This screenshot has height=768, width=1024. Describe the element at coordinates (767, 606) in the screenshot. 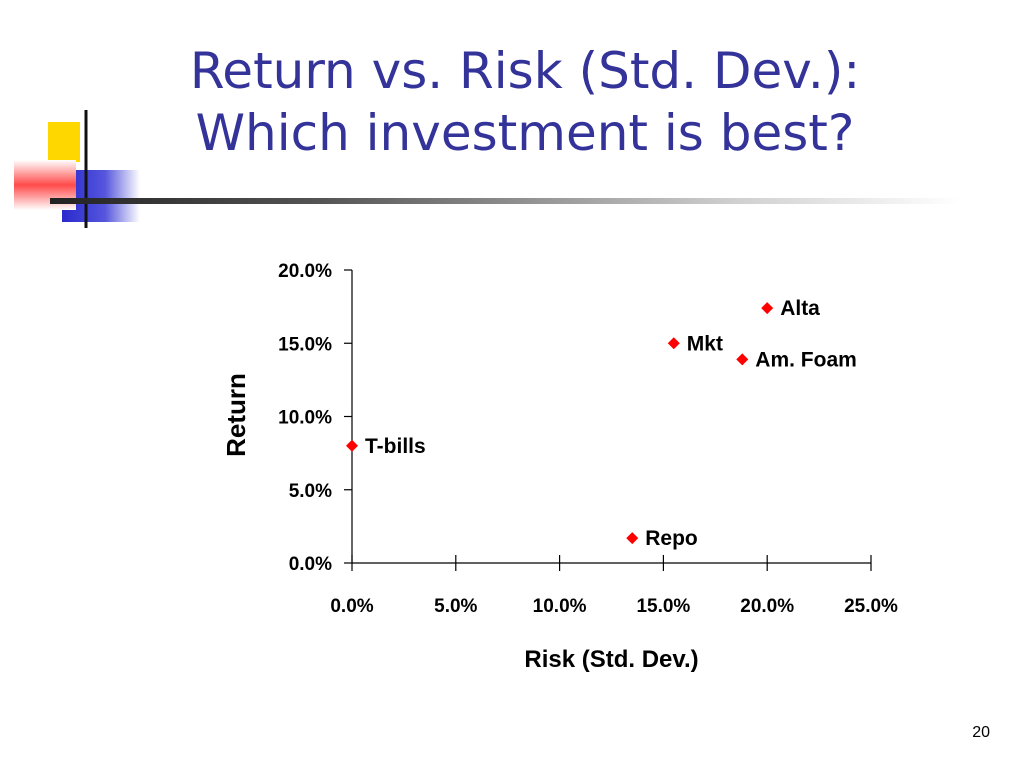

I see `x-tick-label: 20.0%` at that location.